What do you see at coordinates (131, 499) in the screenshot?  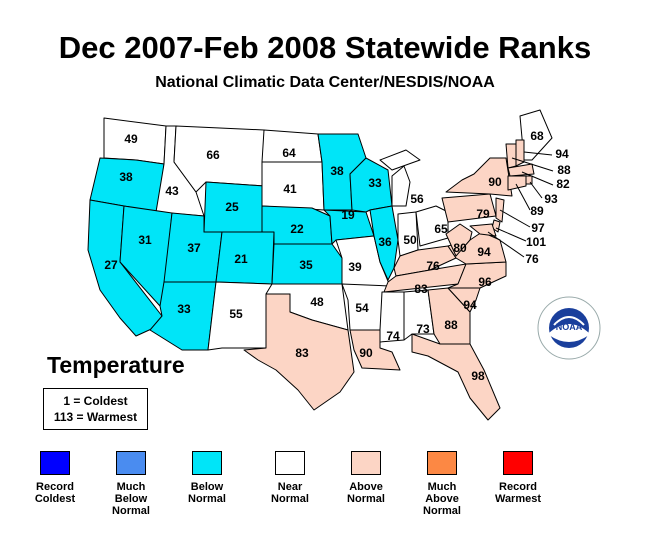 I see `legend-label: Much Below Normal` at bounding box center [131, 499].